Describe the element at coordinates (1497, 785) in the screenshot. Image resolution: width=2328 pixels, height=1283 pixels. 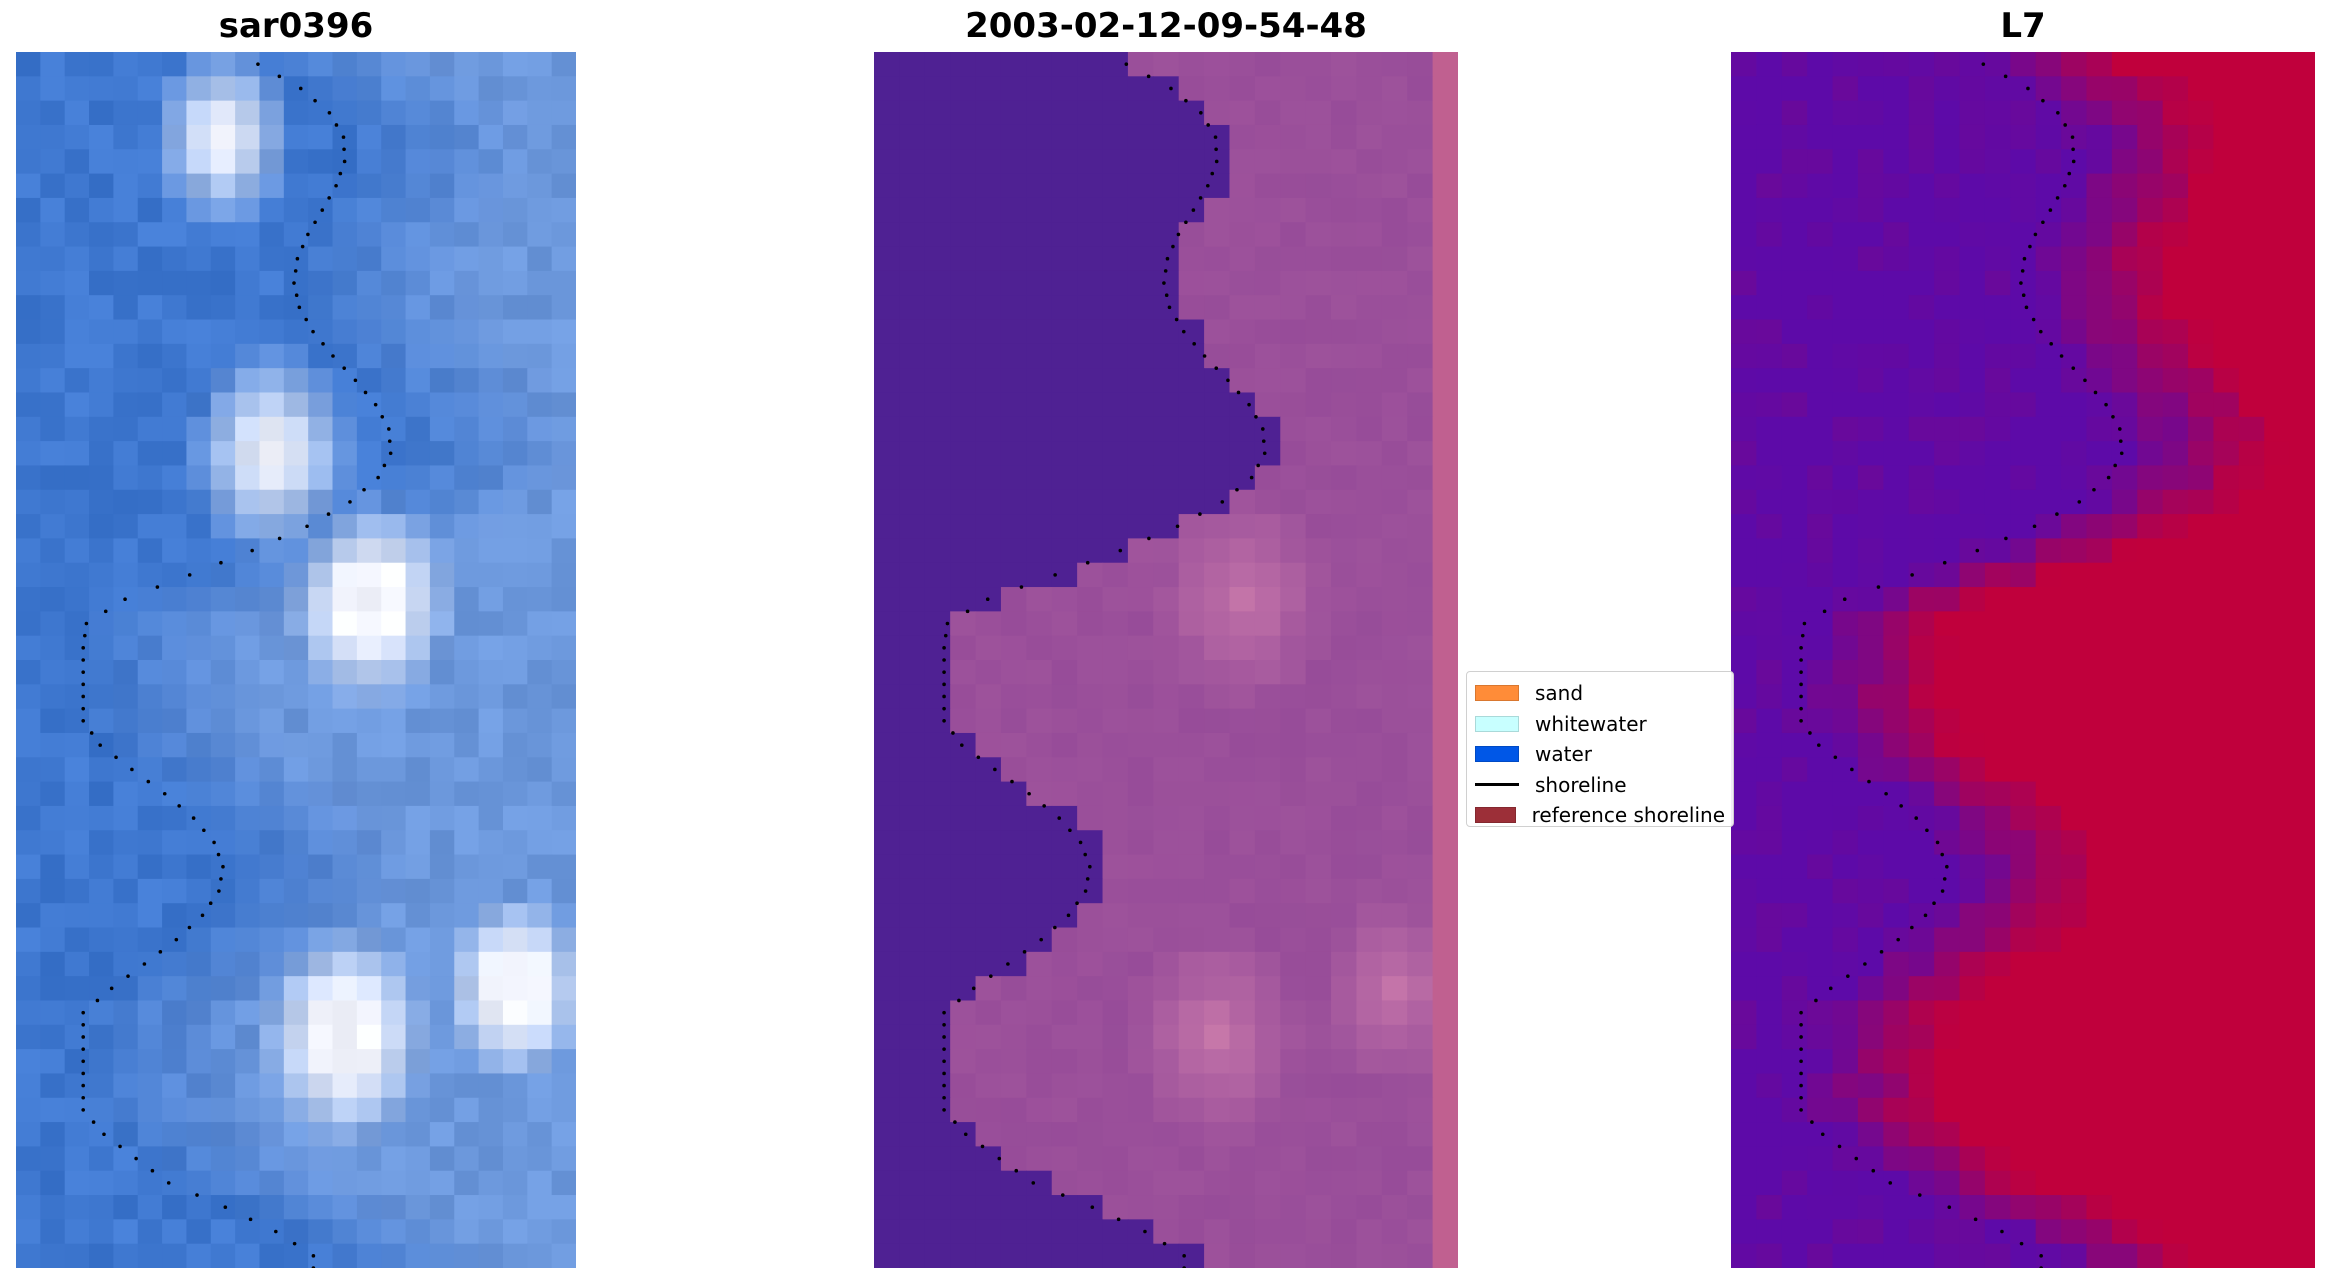
I see `shoreline-line-swatch` at that location.